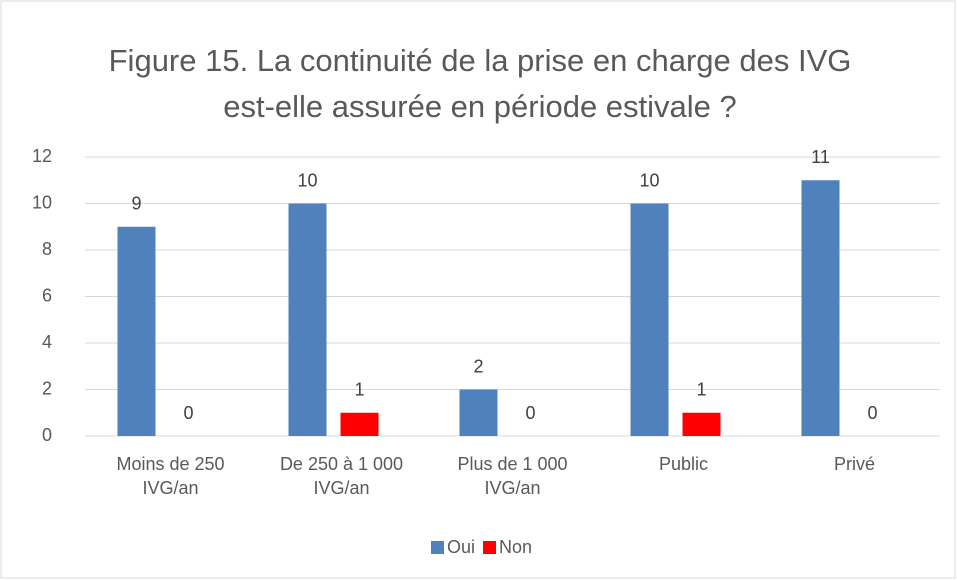  Describe the element at coordinates (512, 476) in the screenshot. I see `x-tick-label: Plus de 1 000 IVG/an` at that location.